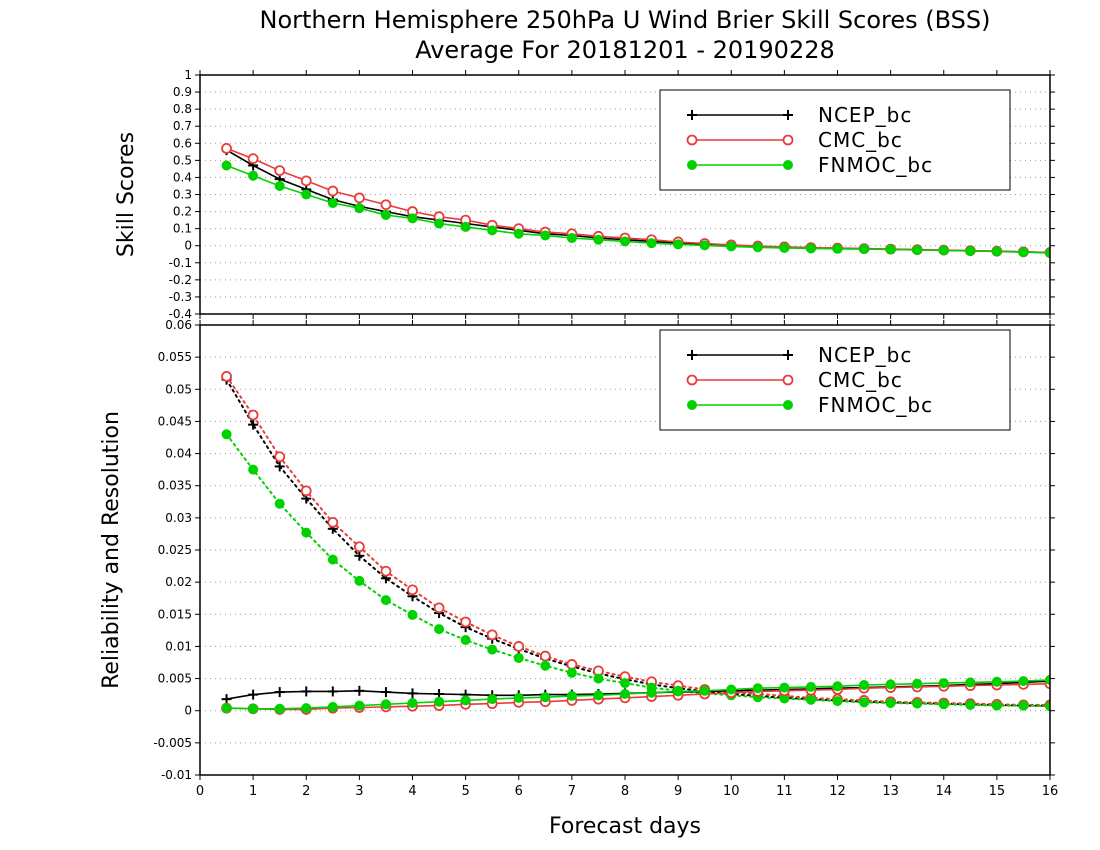  What do you see at coordinates (465, 791) in the screenshot?
I see `x-tick-label: 5` at bounding box center [465, 791].